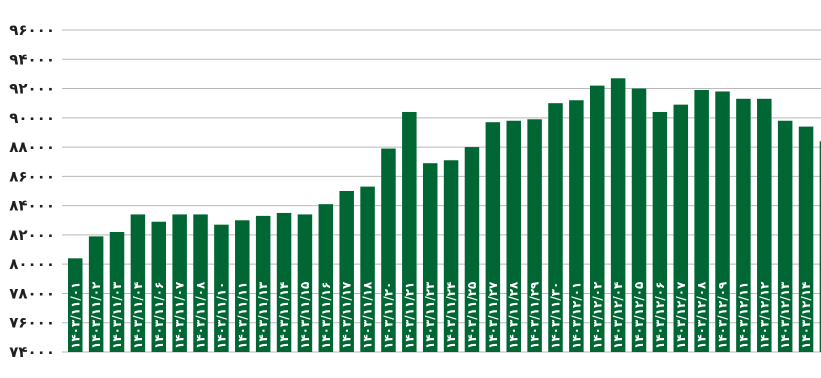 The width and height of the screenshot is (821, 378). Describe the element at coordinates (326, 315) in the screenshot. I see `x-tick-label: ۱۴۰۳/۱۱/۱۶` at that location.